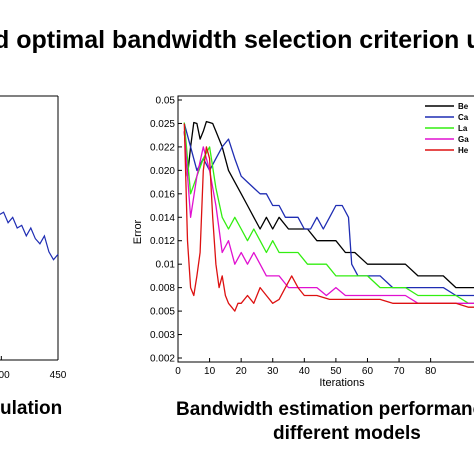 This screenshot has height=474, width=474. Describe the element at coordinates (58, 375) in the screenshot. I see `left-xtick-label: 450` at that location.